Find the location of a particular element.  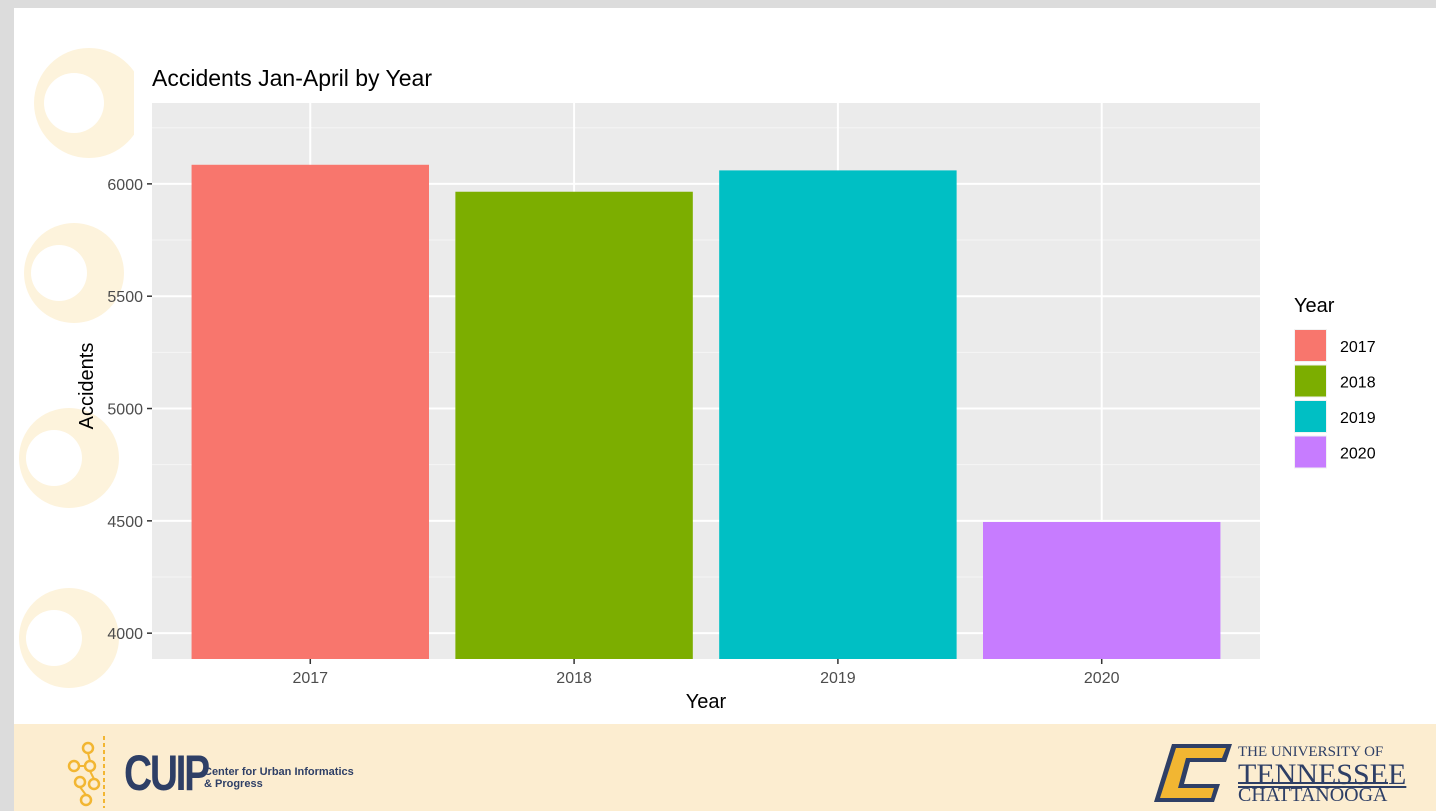

legend-swatch-2019 is located at coordinates (1310, 416).